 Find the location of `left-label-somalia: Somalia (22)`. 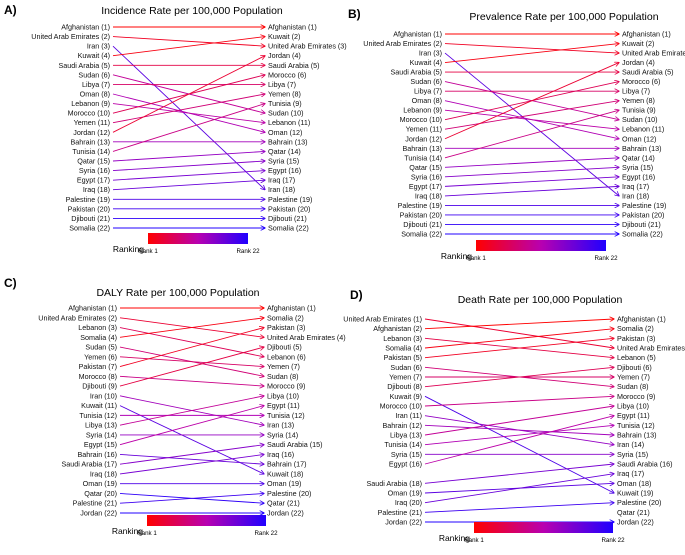

left-label-somalia: Somalia (22) is located at coordinates (421, 234).